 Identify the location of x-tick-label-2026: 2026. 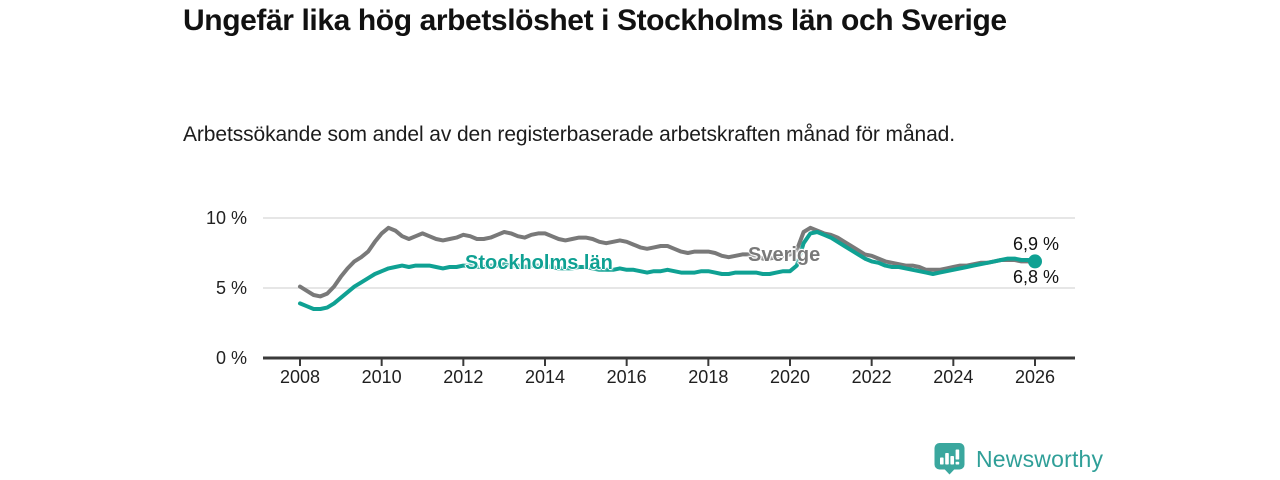
(1035, 377).